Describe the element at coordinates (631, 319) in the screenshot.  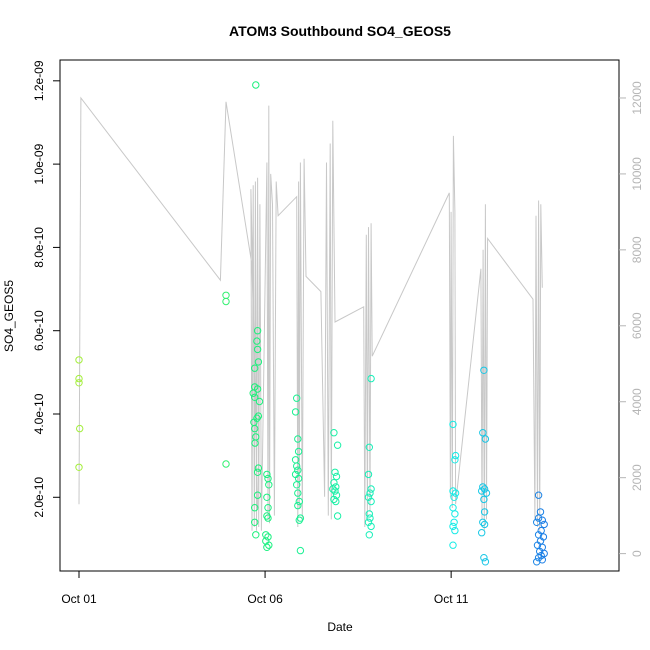
I see `y-axis-right: 0 2000 4000 6000 8000 10000 12000` at that location.